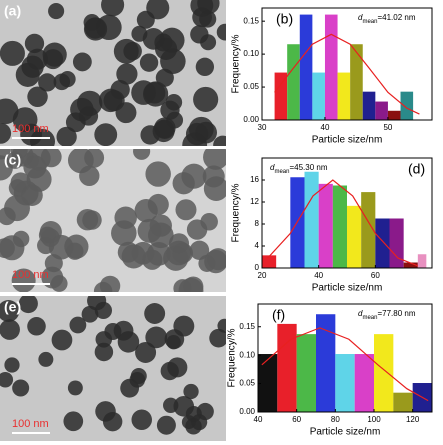 The image size is (443, 445). I want to click on y-tick-label: 12, so click(254, 201).